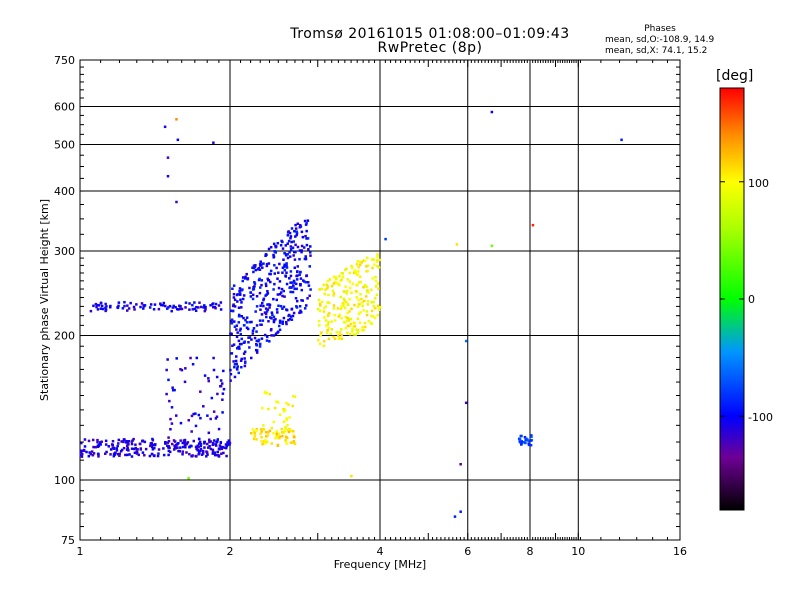 This screenshot has height=600, width=800. What do you see at coordinates (64, 60) in the screenshot?
I see `y-tick-label: 750` at bounding box center [64, 60].